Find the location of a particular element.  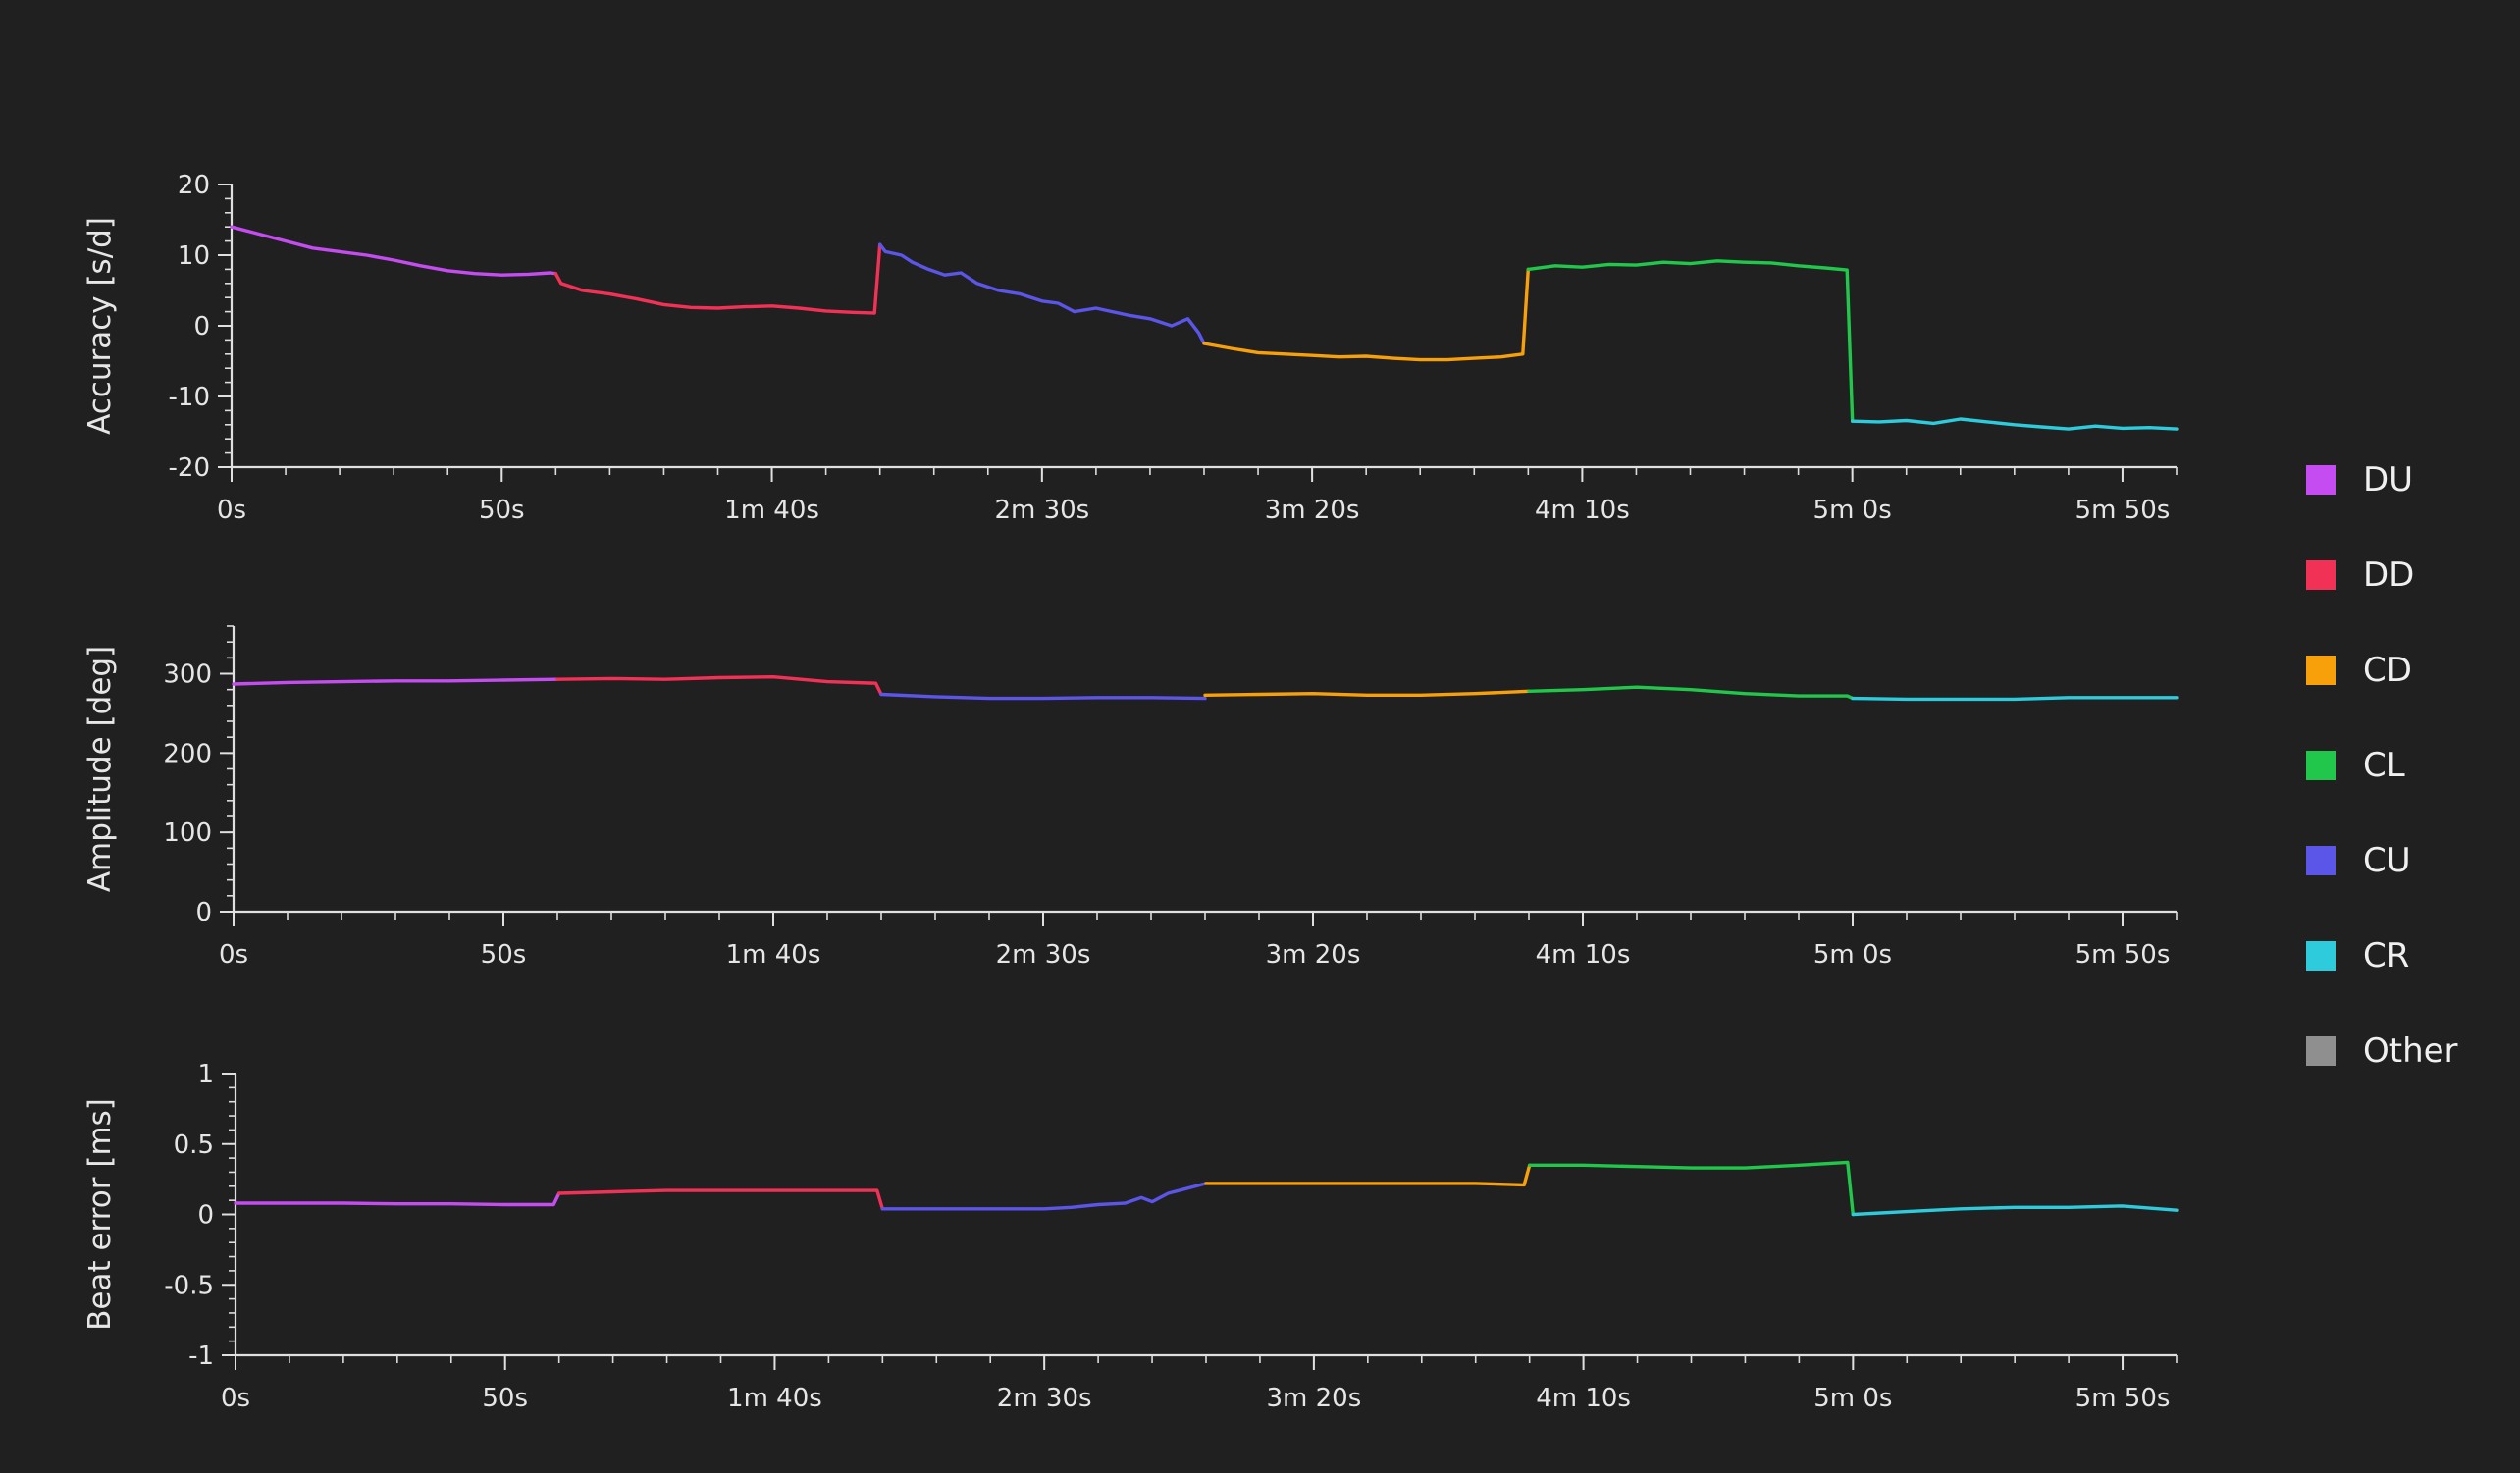

legend-label-cr: CR is located at coordinates (2386, 956).